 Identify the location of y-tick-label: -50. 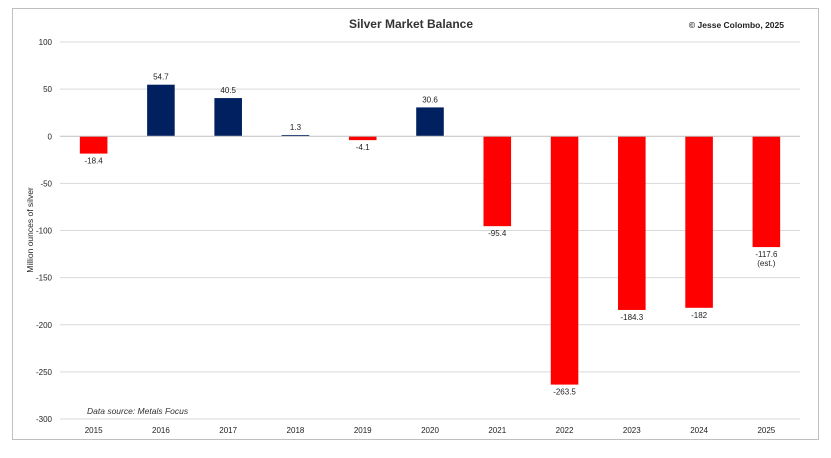
(46, 183).